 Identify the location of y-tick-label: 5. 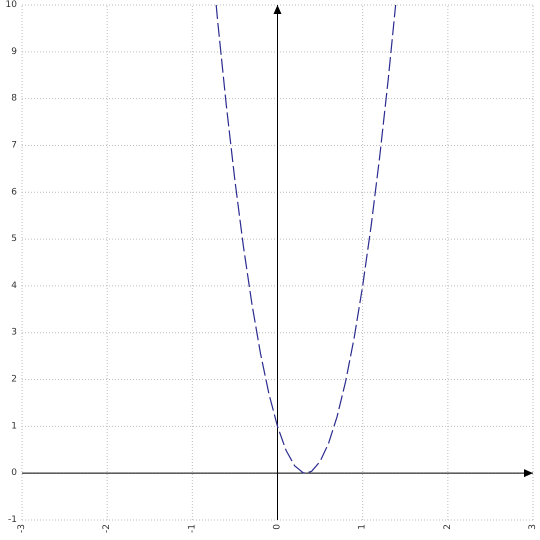
(14, 239).